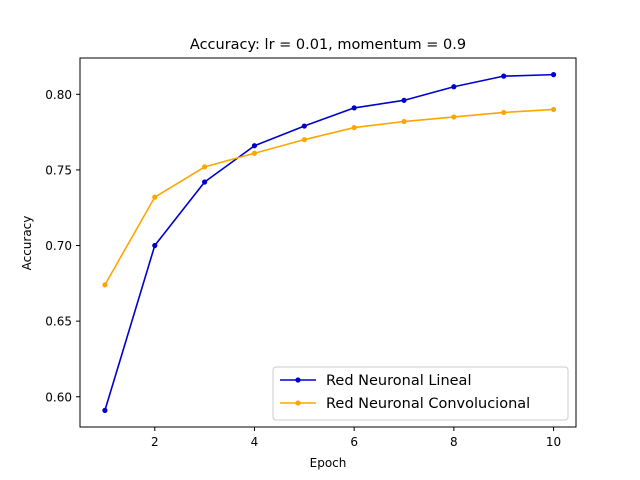 This screenshot has height=480, width=640. Describe the element at coordinates (27, 243) in the screenshot. I see `y-axis-label: Accuracy` at that location.